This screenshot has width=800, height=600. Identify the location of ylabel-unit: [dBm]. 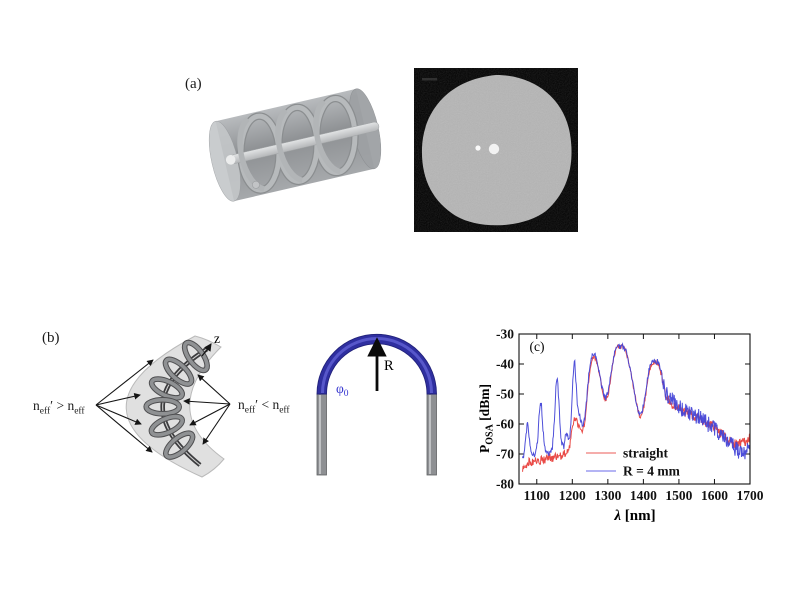
(484, 404).